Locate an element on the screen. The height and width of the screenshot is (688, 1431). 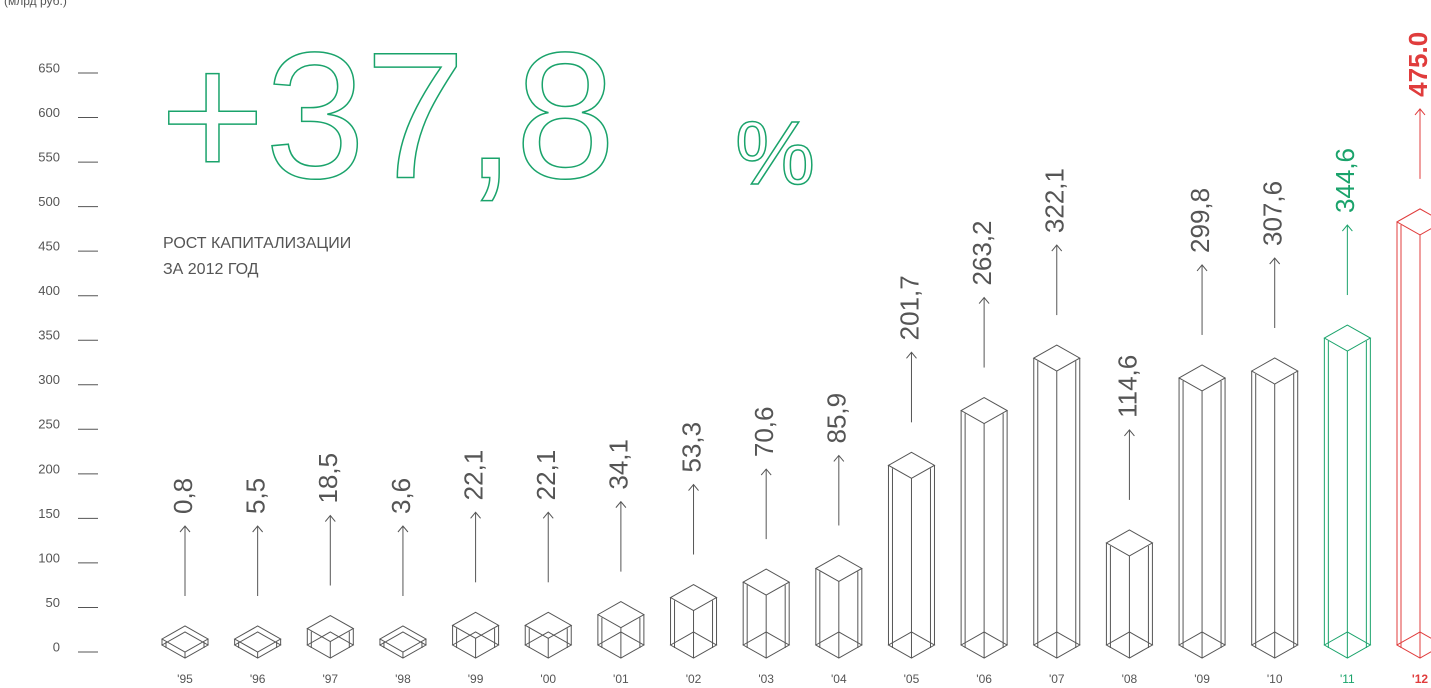
x-tick-label: '00 is located at coordinates (548, 679).